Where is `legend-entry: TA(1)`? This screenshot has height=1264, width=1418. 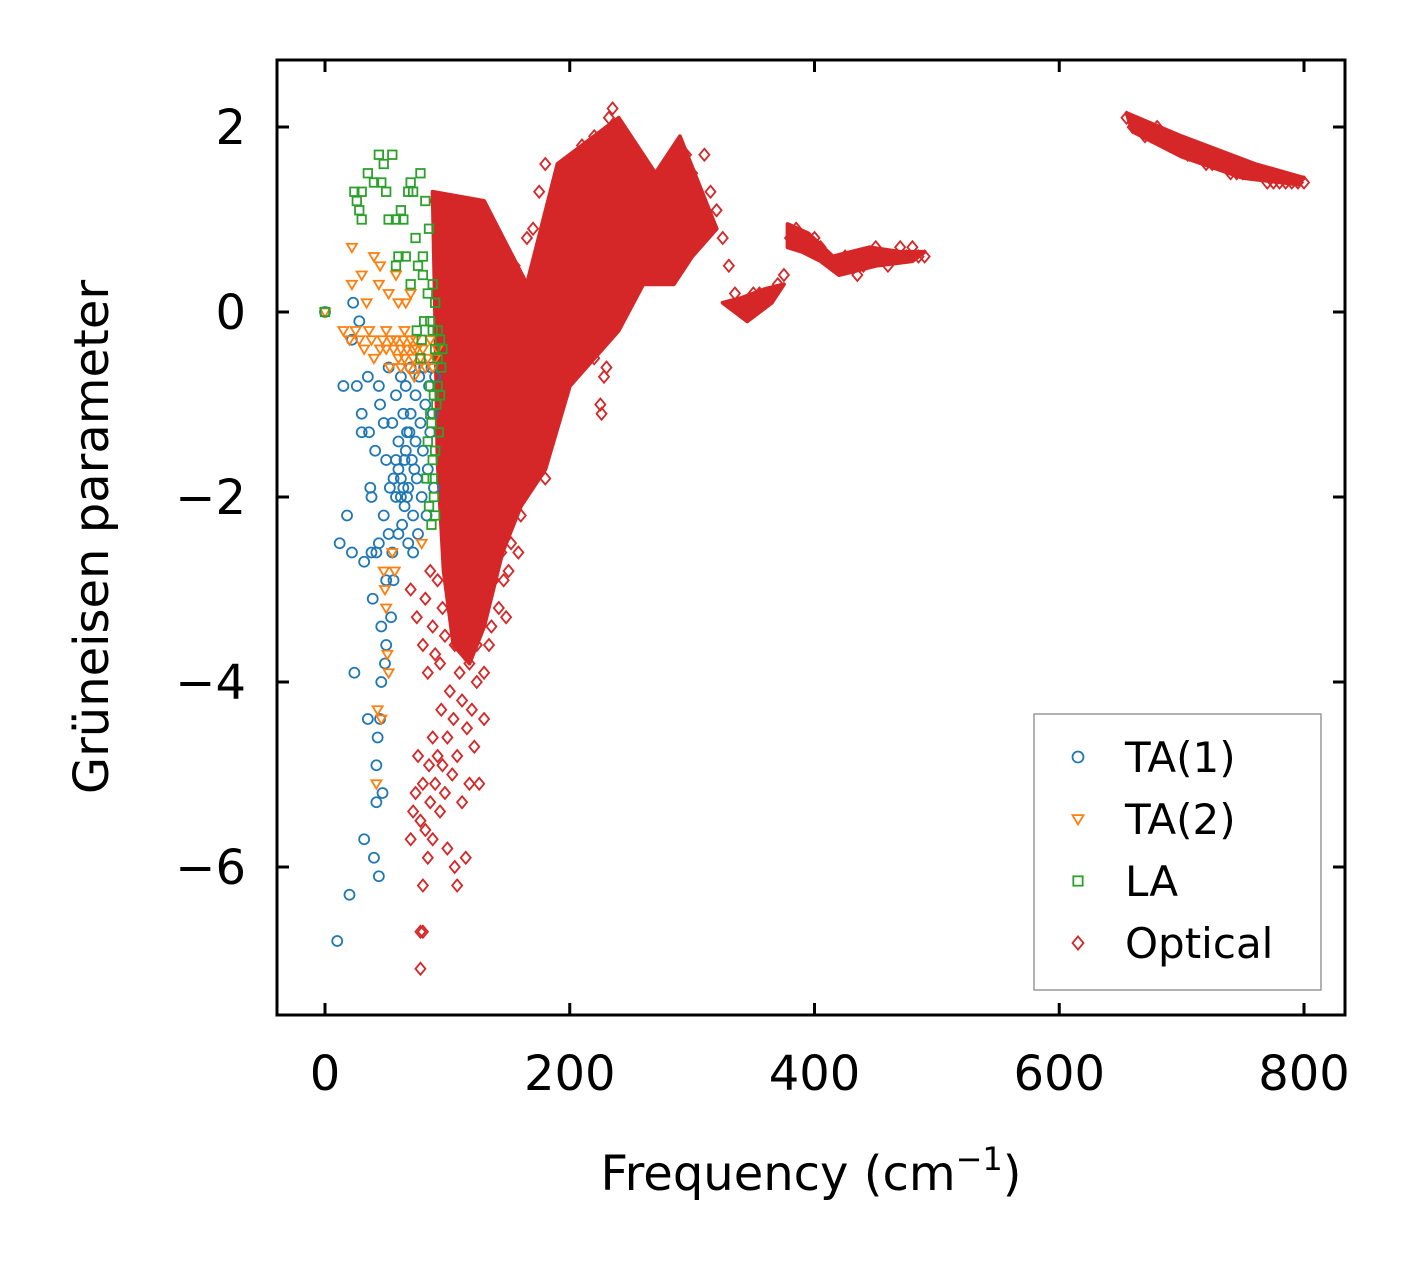 legend-entry: TA(1) is located at coordinates (1153, 757).